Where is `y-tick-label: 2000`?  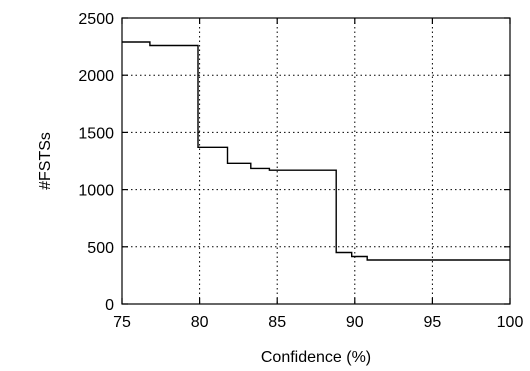 y-tick-label: 2000 is located at coordinates (96, 76).